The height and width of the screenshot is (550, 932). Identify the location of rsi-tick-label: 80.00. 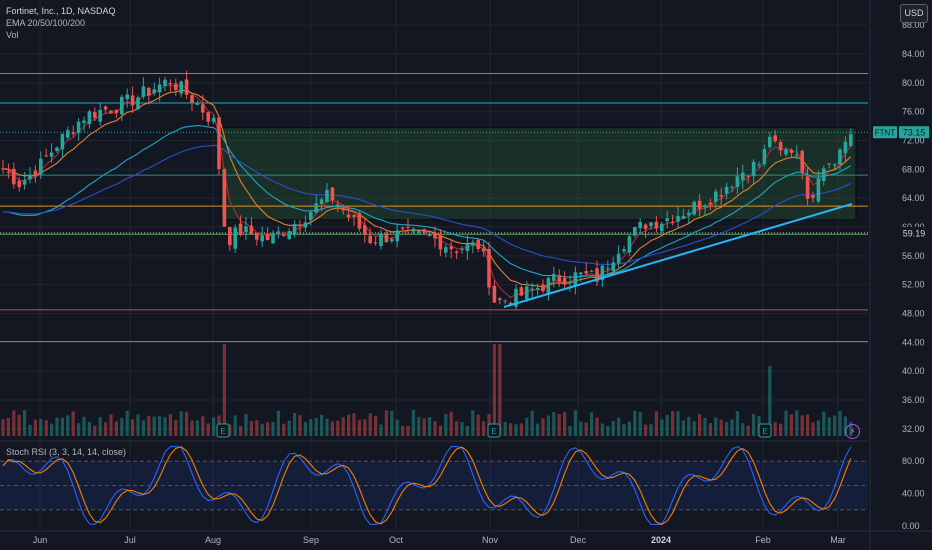
(913, 461).